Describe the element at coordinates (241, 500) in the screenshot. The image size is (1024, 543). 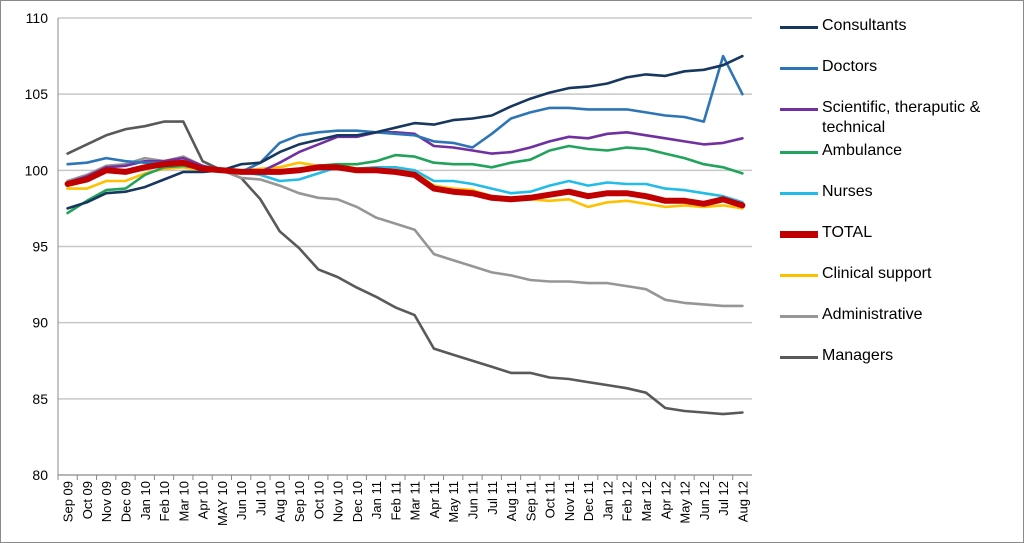
I see `x-tick-label: Jun 10` at that location.